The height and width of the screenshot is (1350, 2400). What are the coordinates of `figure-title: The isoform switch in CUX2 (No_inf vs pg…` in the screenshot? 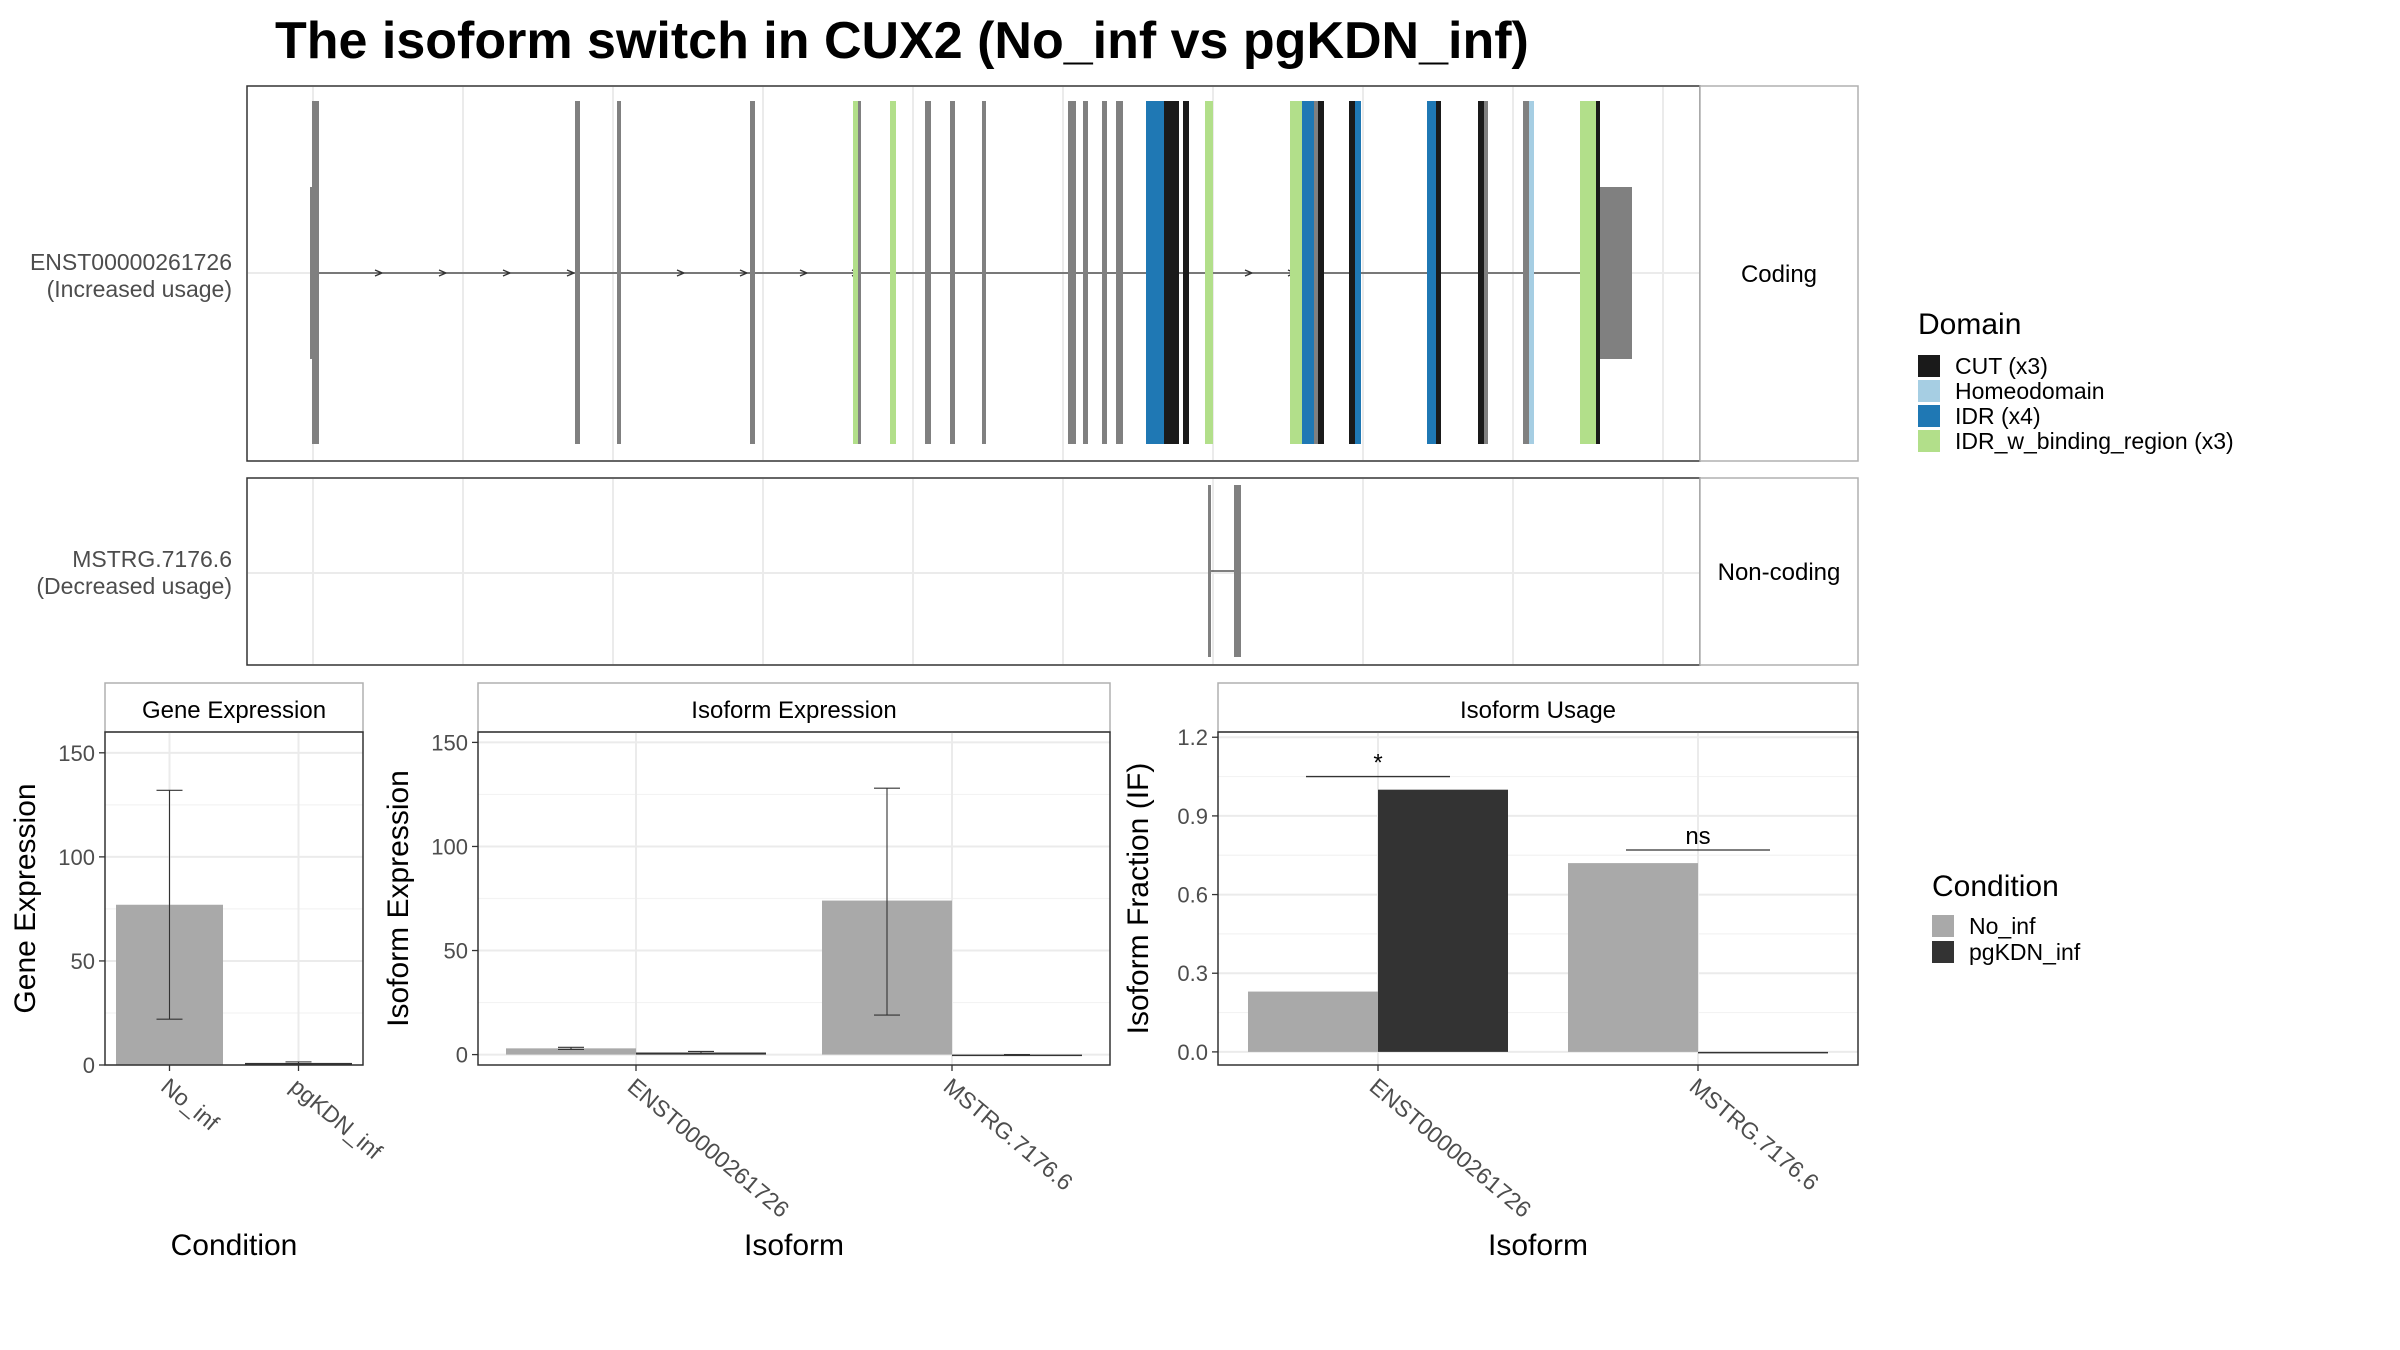 It's located at (902, 41).